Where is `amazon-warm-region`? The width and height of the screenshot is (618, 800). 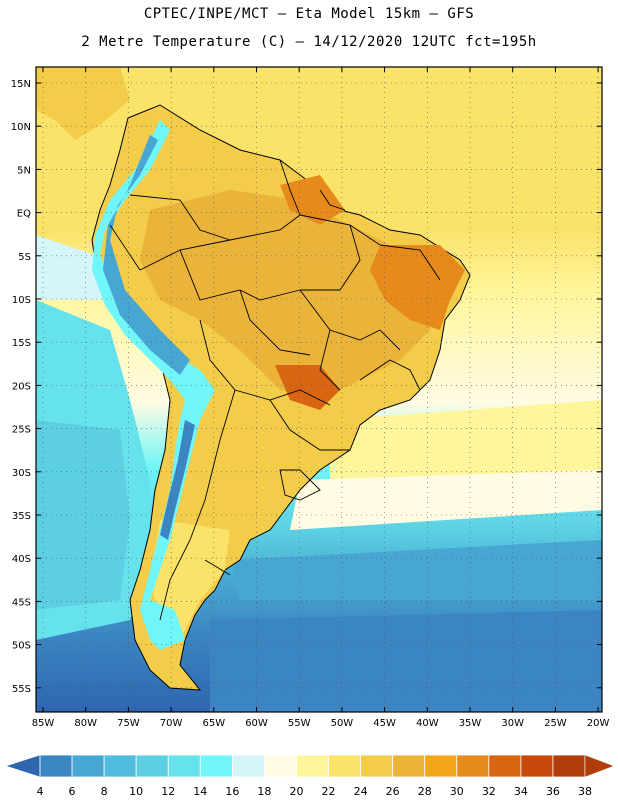
amazon-warm-region is located at coordinates (285, 295).